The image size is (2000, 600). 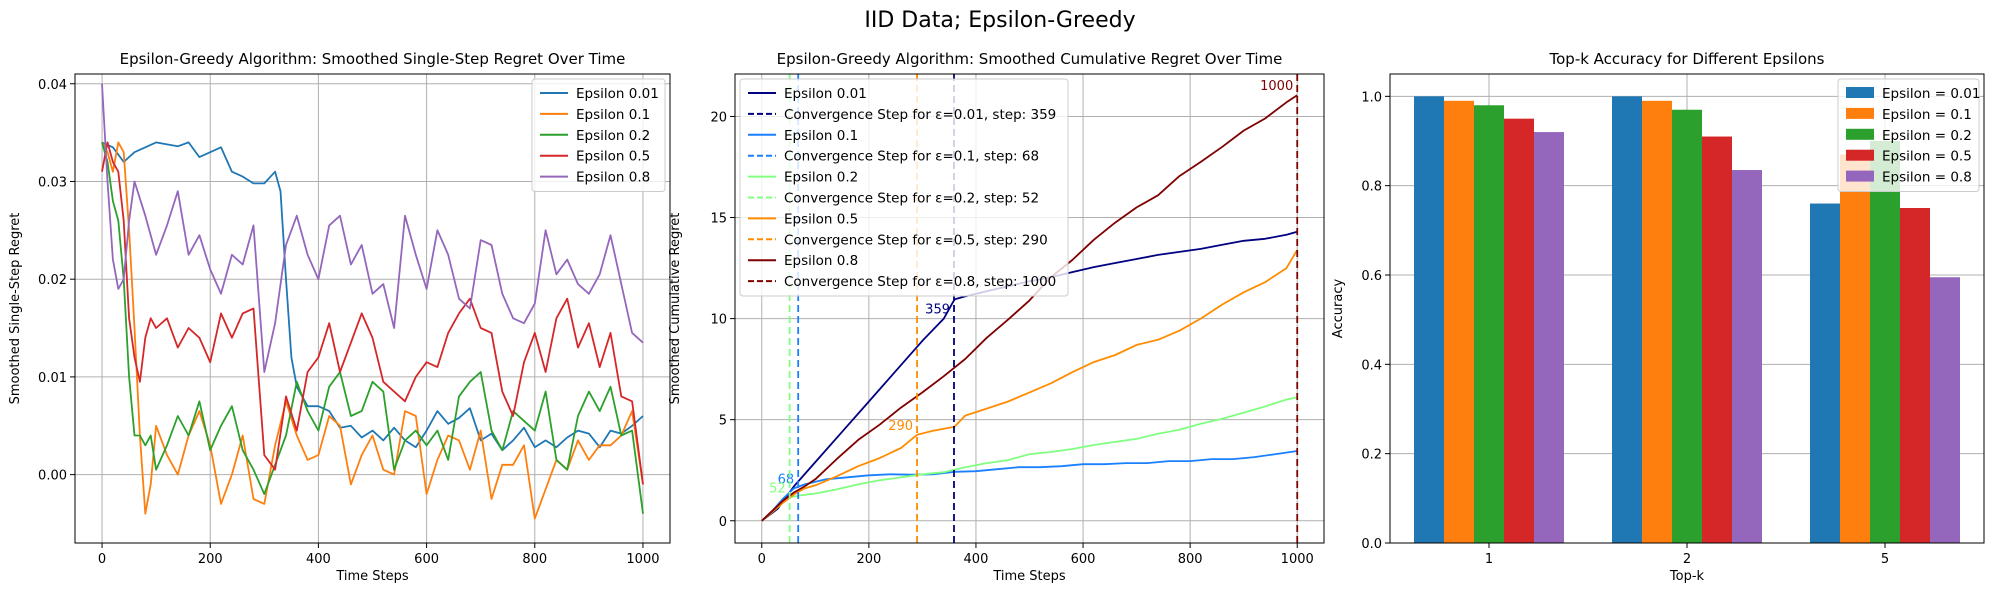 I want to click on figure-title: IID Data; Epsilon-Greedy, so click(x=1000, y=20).